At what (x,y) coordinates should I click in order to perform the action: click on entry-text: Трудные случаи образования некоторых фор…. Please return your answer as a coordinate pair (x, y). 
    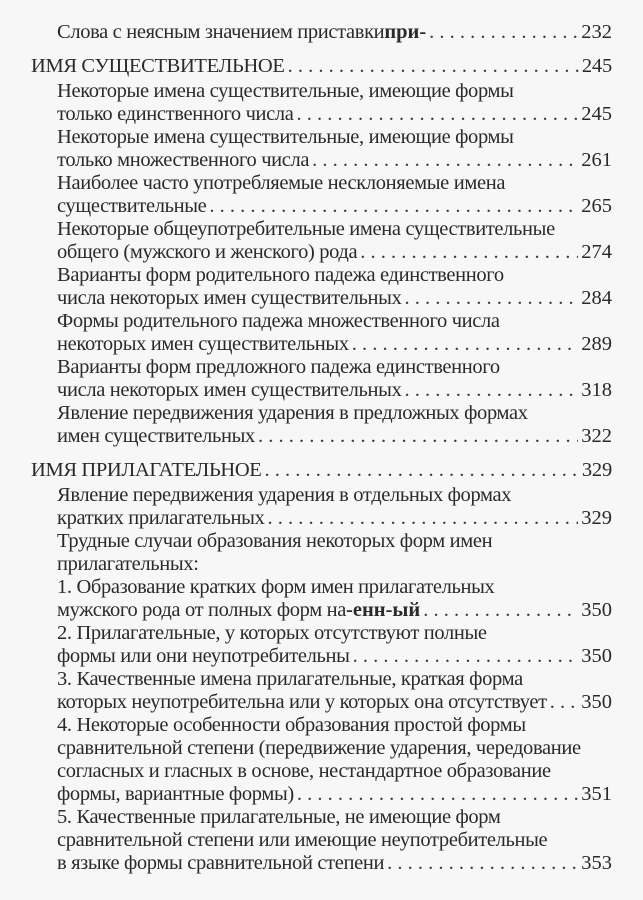
    Looking at the image, I should click on (275, 541).